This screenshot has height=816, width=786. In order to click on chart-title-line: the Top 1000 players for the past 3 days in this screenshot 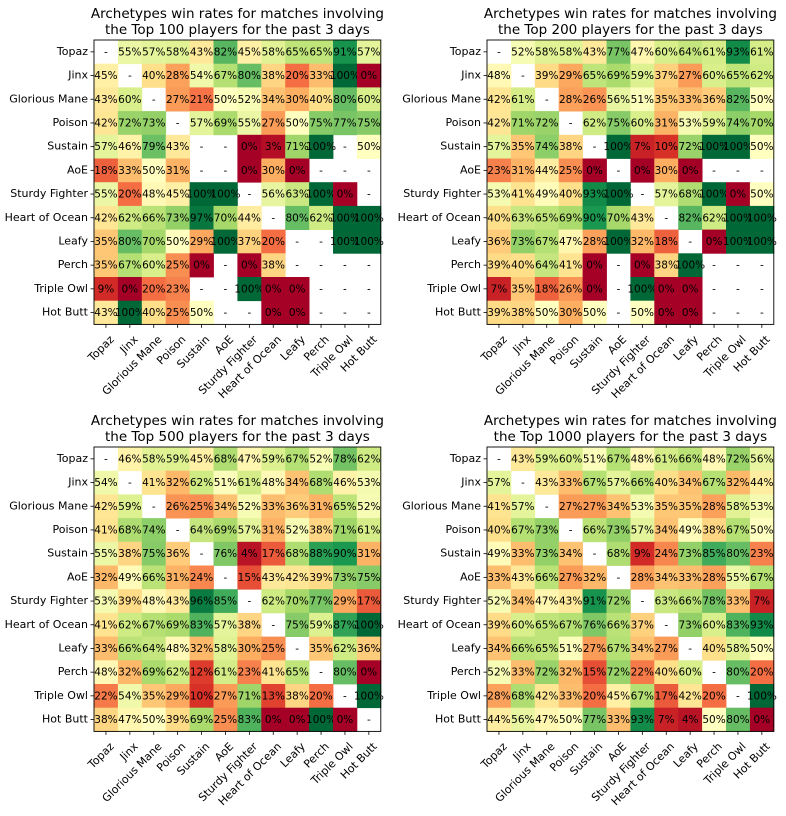, I will do `click(630, 437)`.